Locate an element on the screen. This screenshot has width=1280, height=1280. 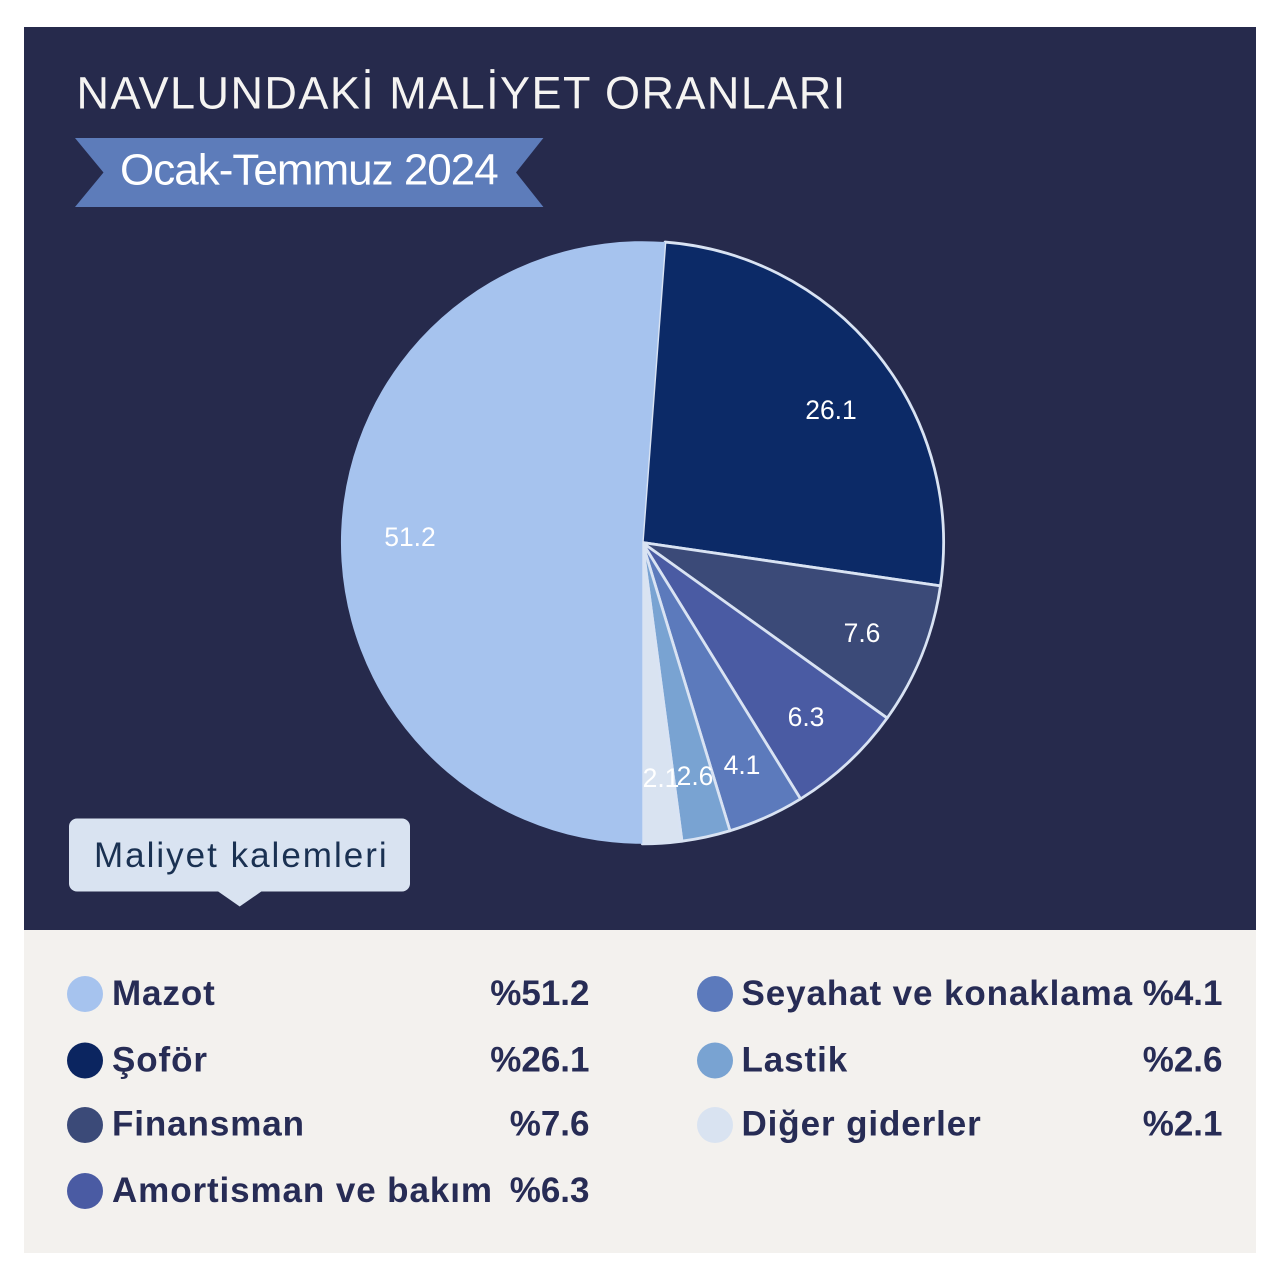
svg-text: Lastik is located at coordinates (795, 1060).